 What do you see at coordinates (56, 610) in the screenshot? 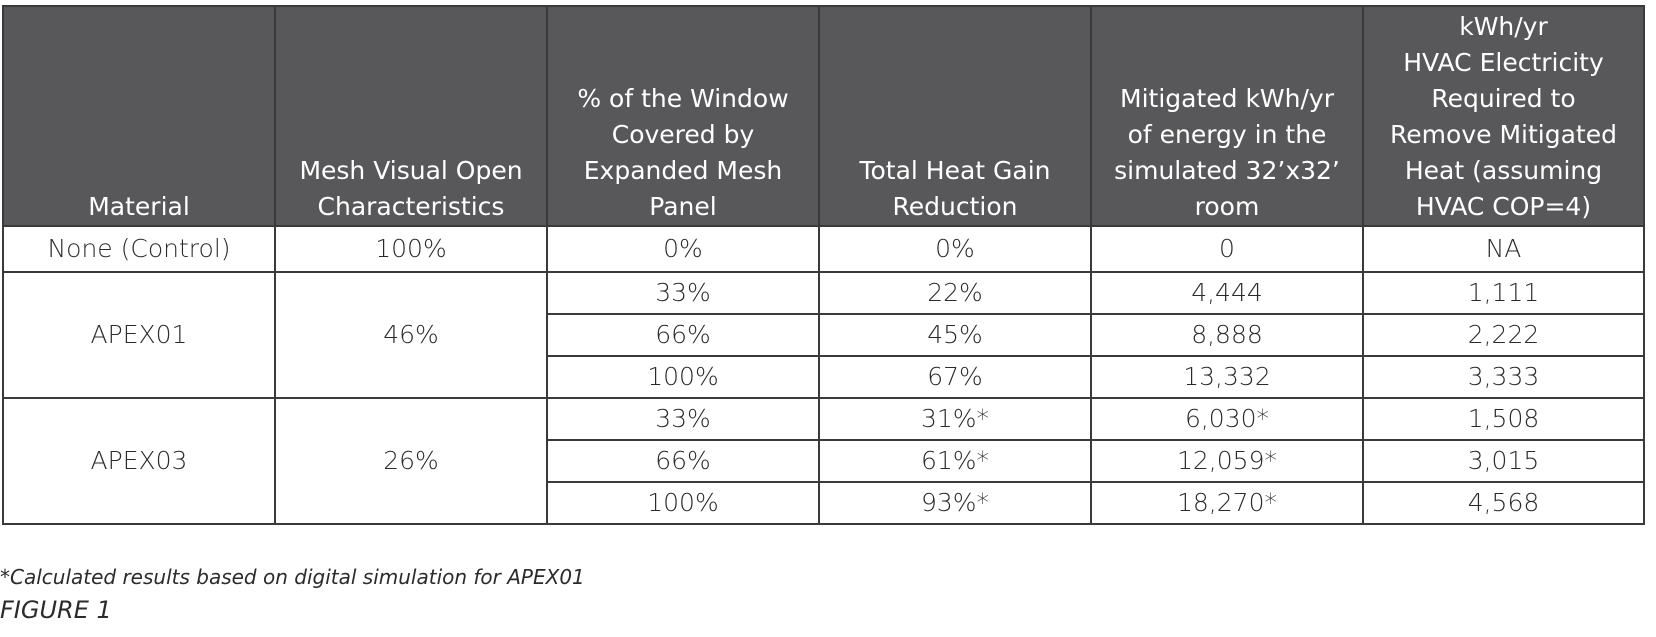
I see `figure-label: FIGURE 1` at bounding box center [56, 610].